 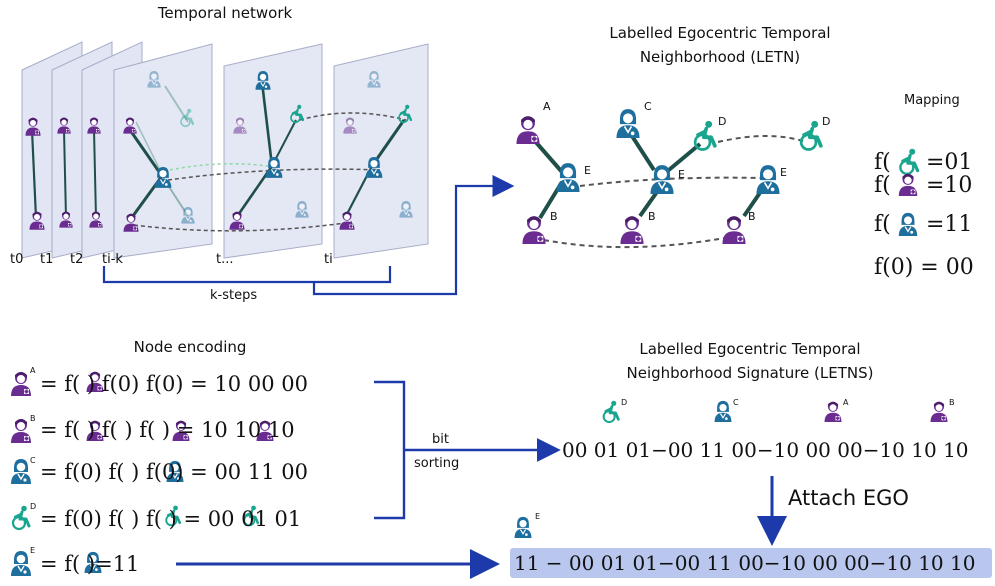 I want to click on bit-sorting-bracket, so click(x=465, y=450).